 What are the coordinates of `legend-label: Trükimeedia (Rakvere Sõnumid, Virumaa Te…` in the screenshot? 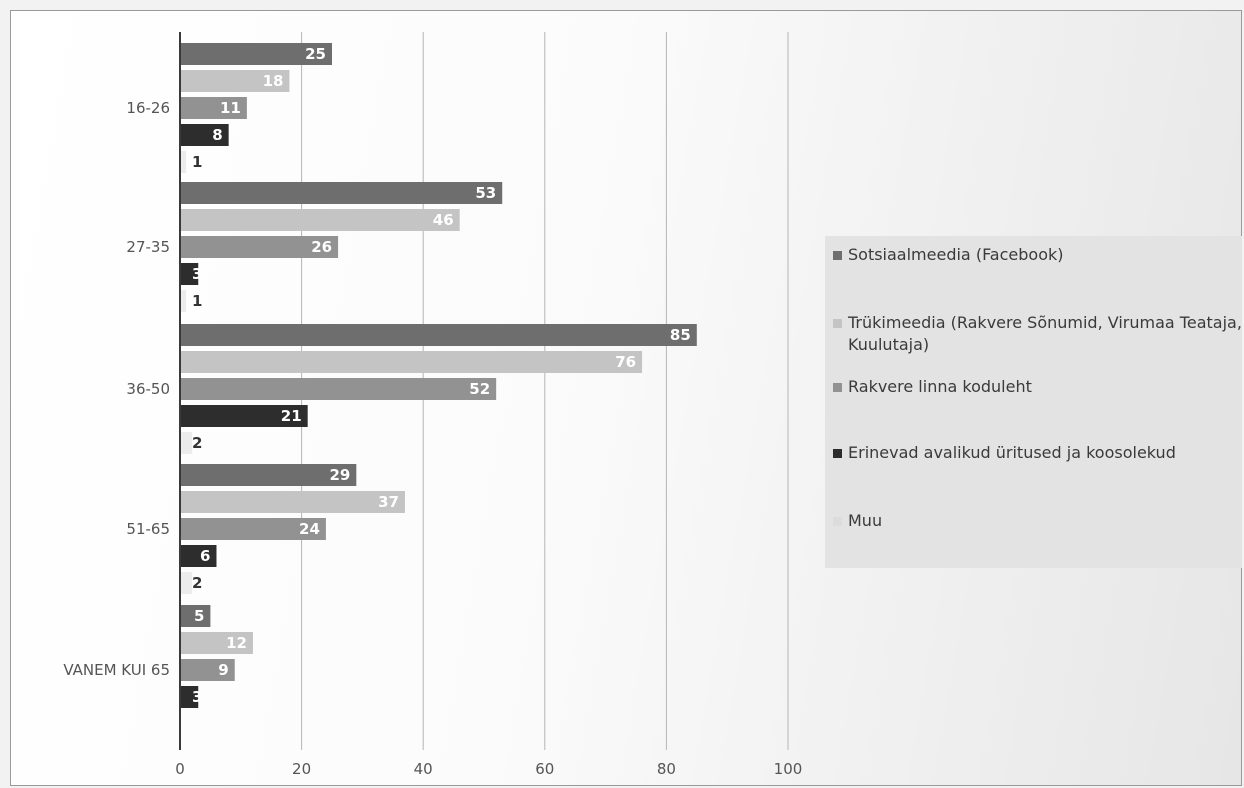 It's located at (1045, 333).